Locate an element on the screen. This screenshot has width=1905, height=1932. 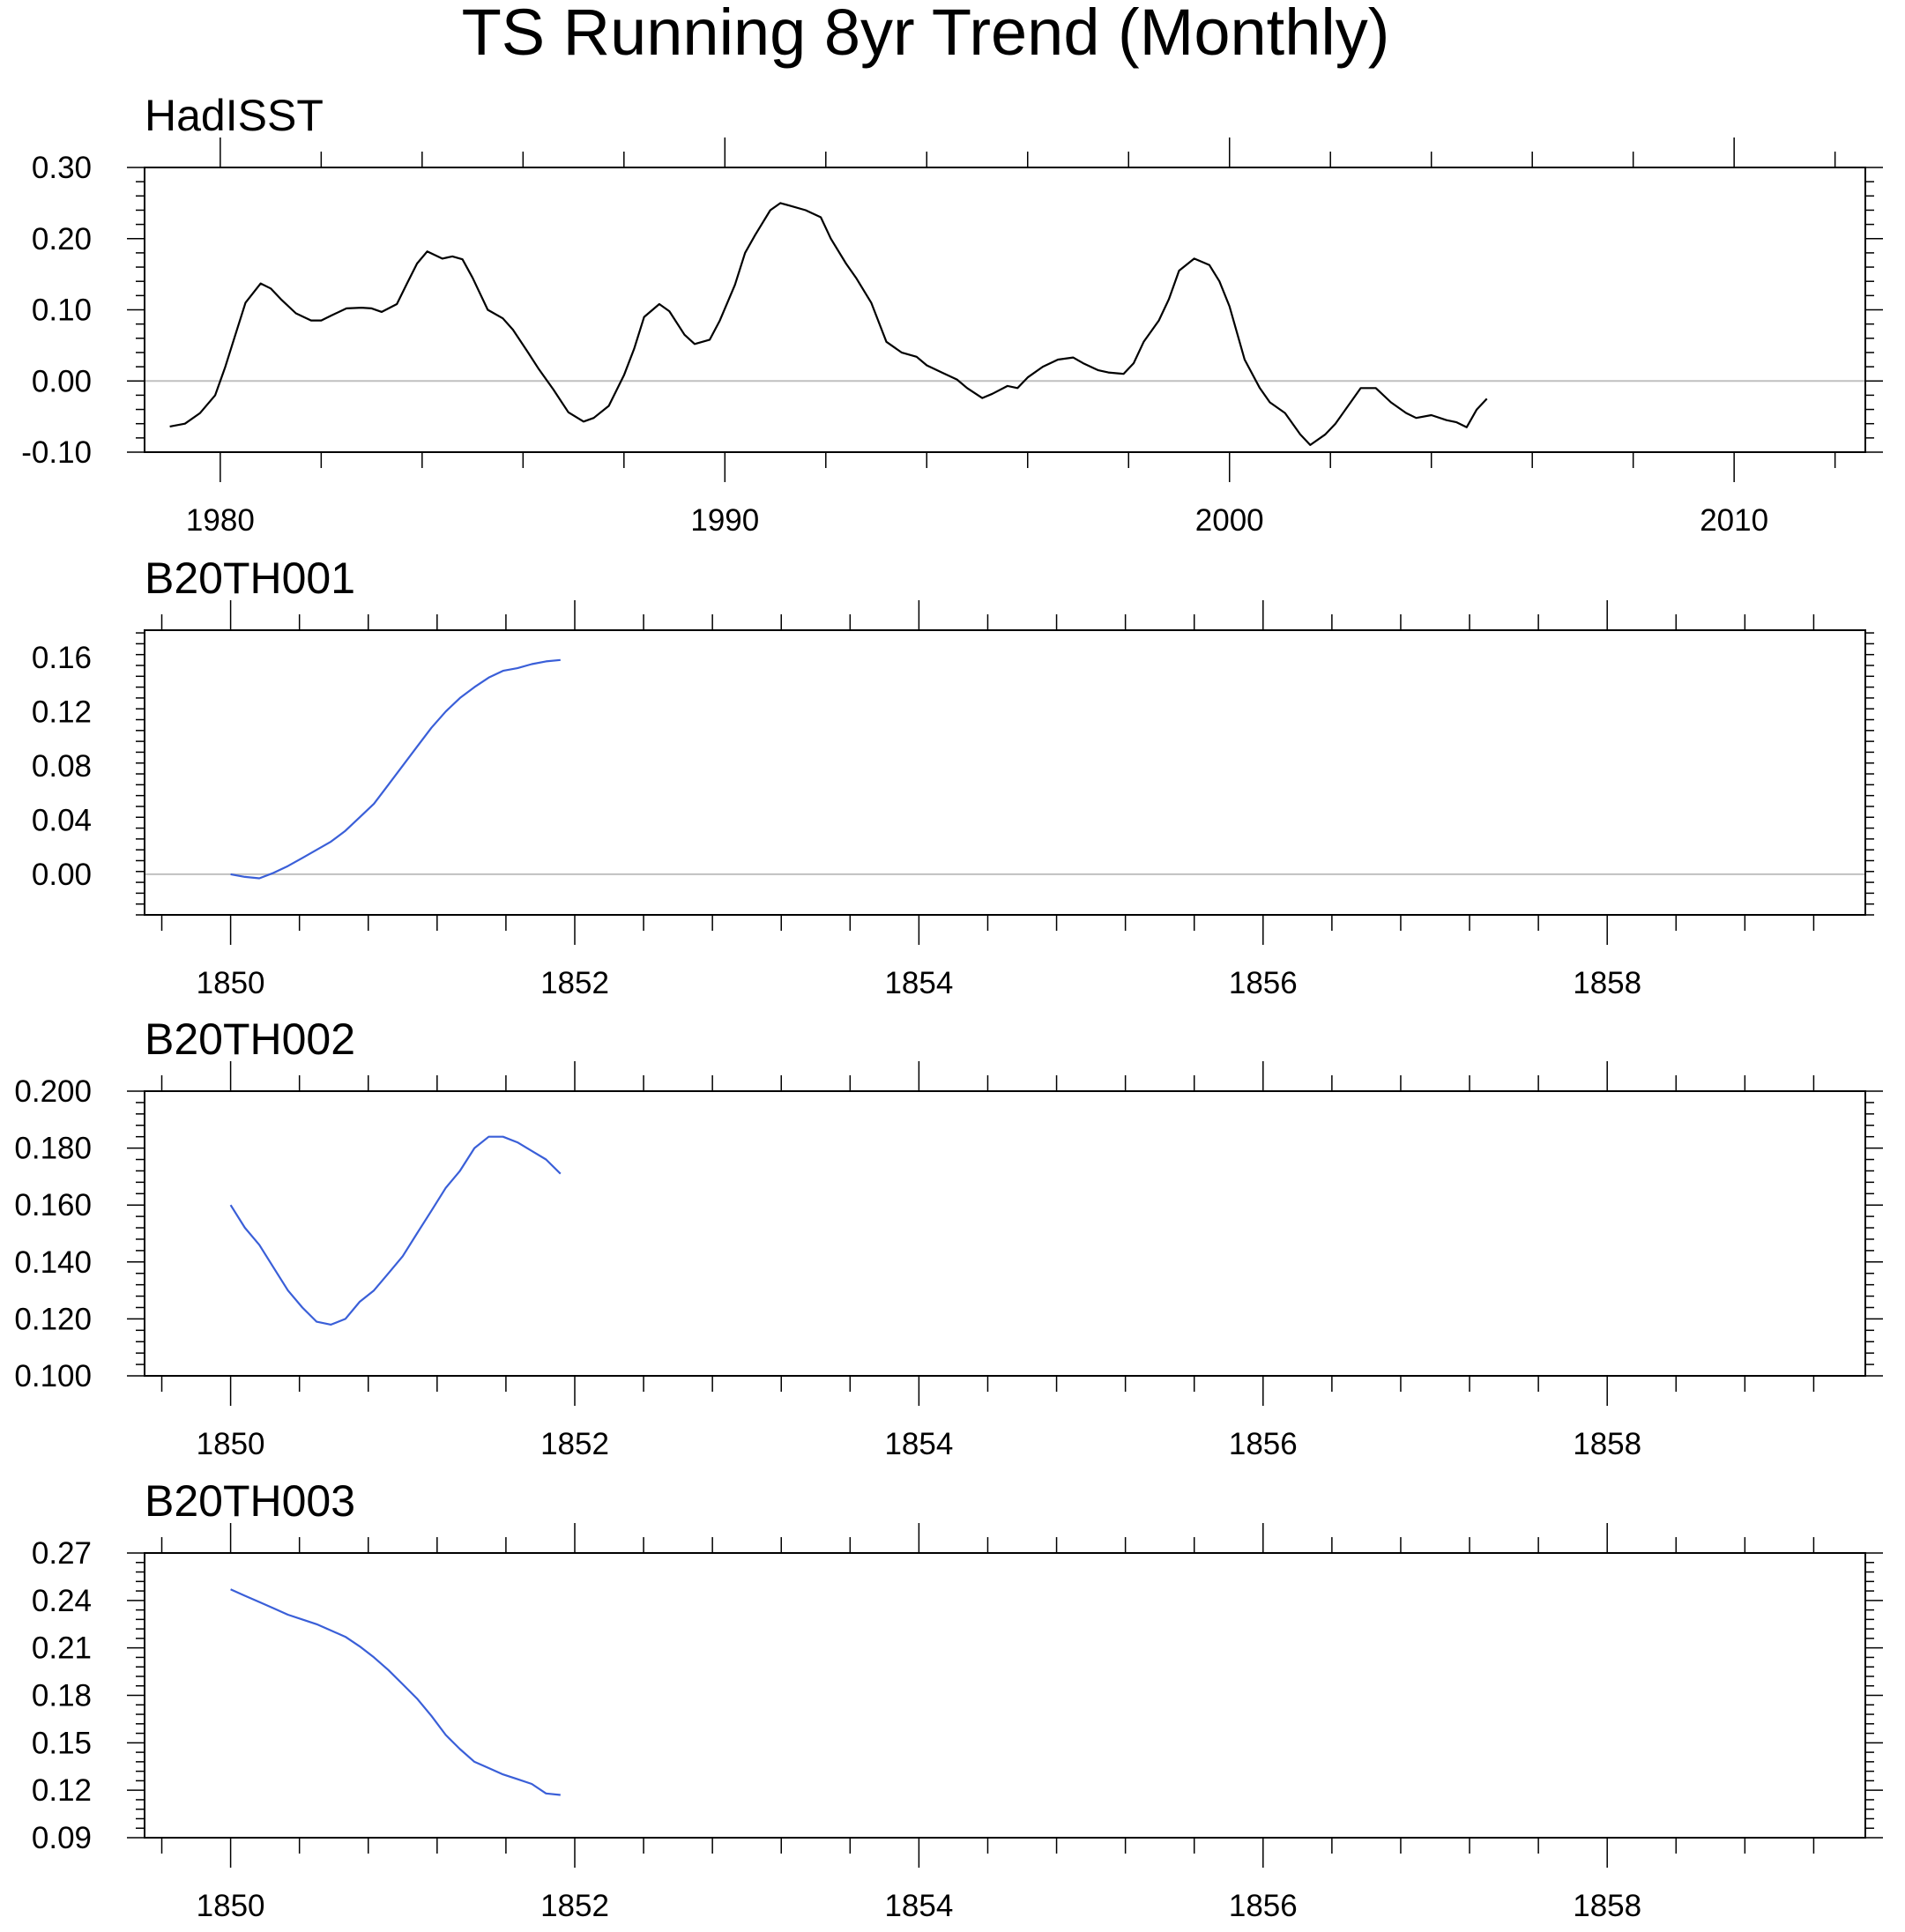
panel-title: B20TH003 is located at coordinates (250, 1501).